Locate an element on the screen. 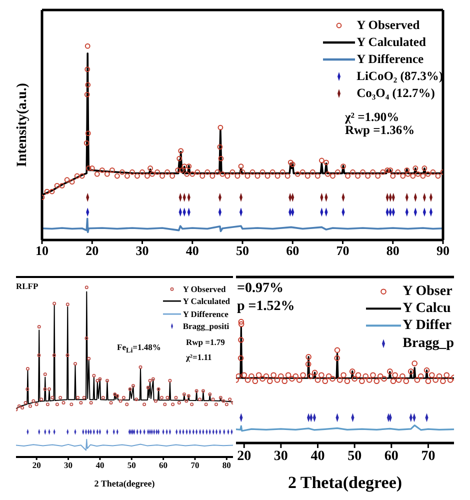 The image size is (470, 500). legend-label: Y Calcu is located at coordinates (426, 309).